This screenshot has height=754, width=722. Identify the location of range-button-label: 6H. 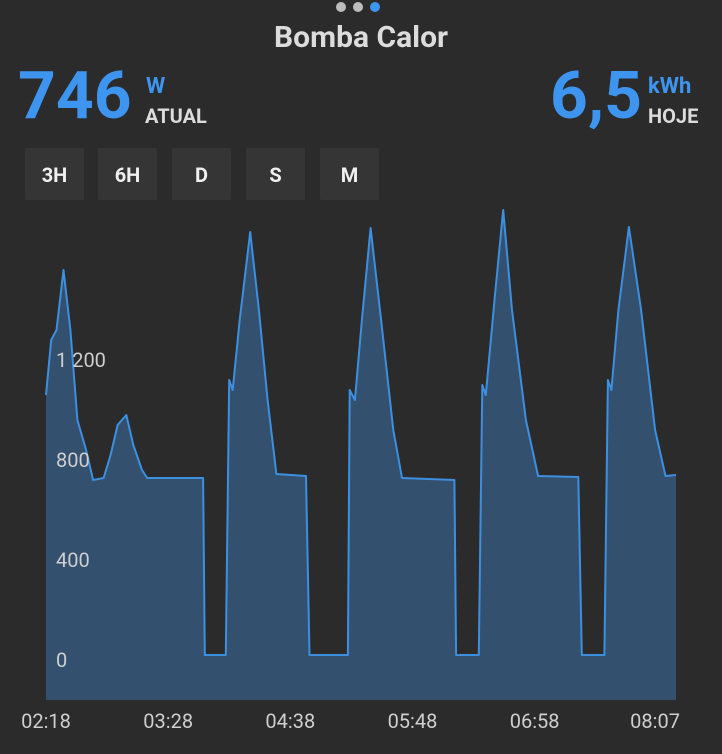
(128, 175).